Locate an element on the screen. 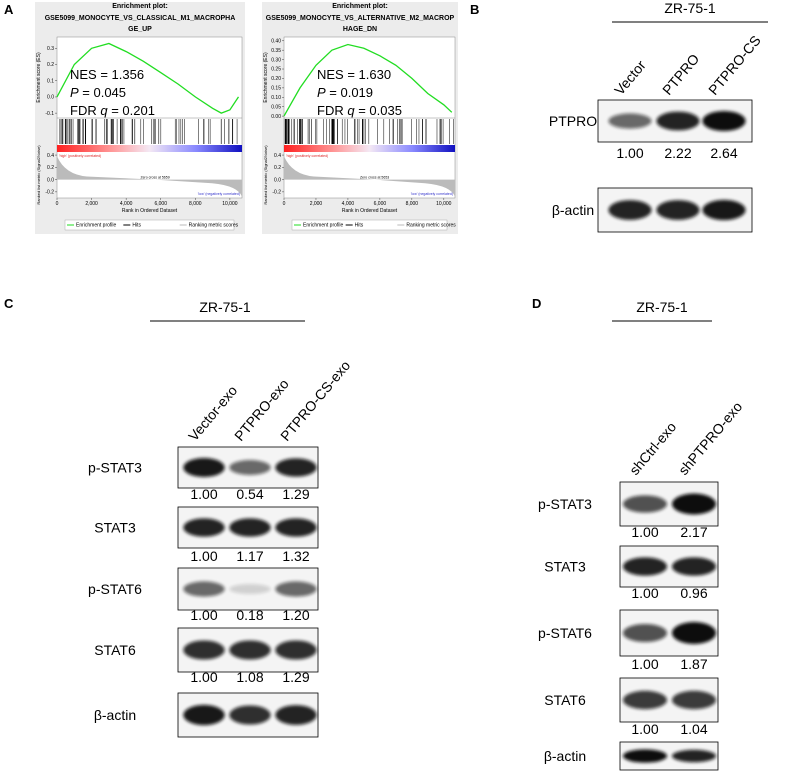 Image resolution: width=785 pixels, height=772 pixels. quantification: 1.87 is located at coordinates (693, 664).